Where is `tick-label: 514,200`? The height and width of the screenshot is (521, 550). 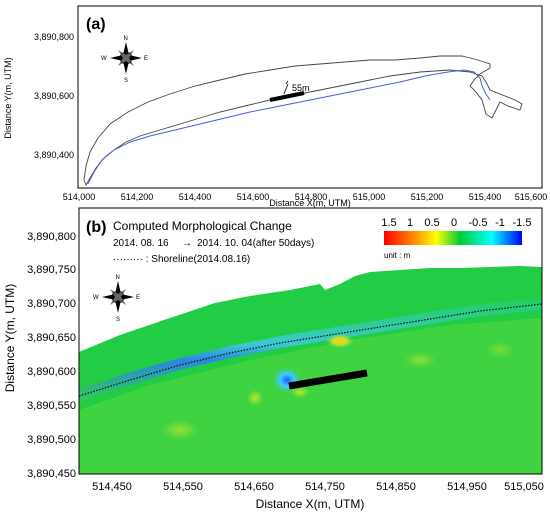
tick-label: 514,200 is located at coordinates (137, 197).